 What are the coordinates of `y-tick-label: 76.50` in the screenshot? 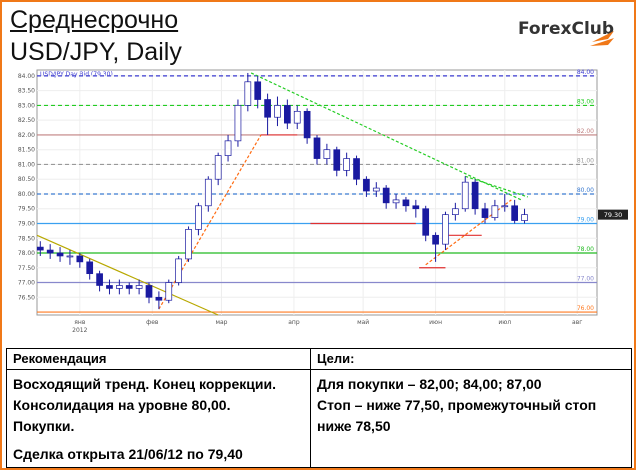 It's located at (26, 297).